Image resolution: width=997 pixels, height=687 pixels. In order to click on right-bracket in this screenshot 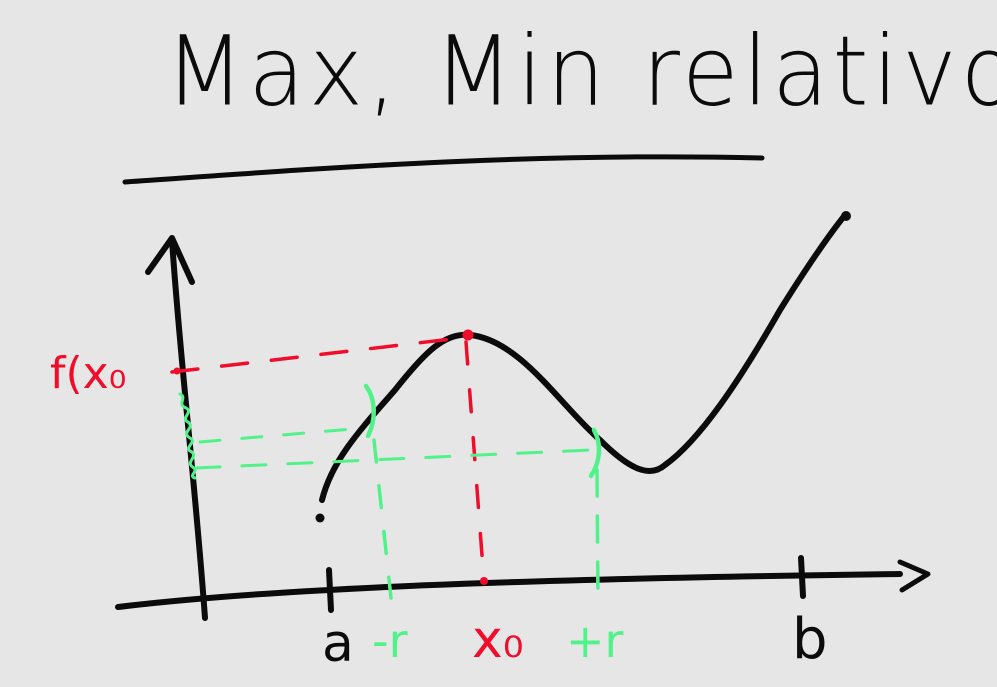, I will do `click(595, 453)`.